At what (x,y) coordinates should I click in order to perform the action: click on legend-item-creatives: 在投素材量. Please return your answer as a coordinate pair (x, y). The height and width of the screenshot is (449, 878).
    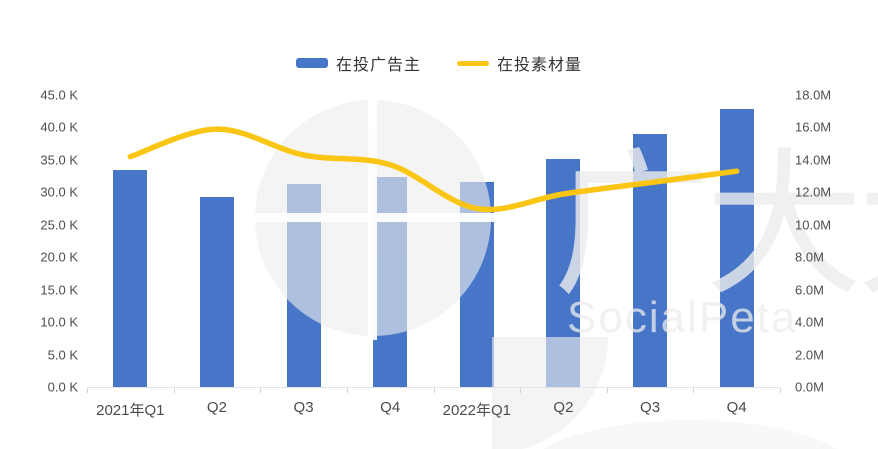
    Looking at the image, I should click on (519, 63).